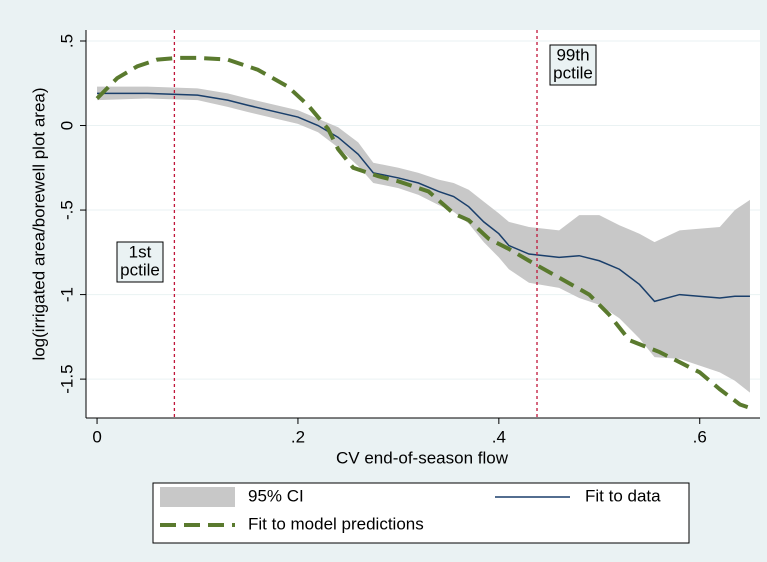 The image size is (767, 562). I want to click on x-tick-label: 0, so click(96, 436).